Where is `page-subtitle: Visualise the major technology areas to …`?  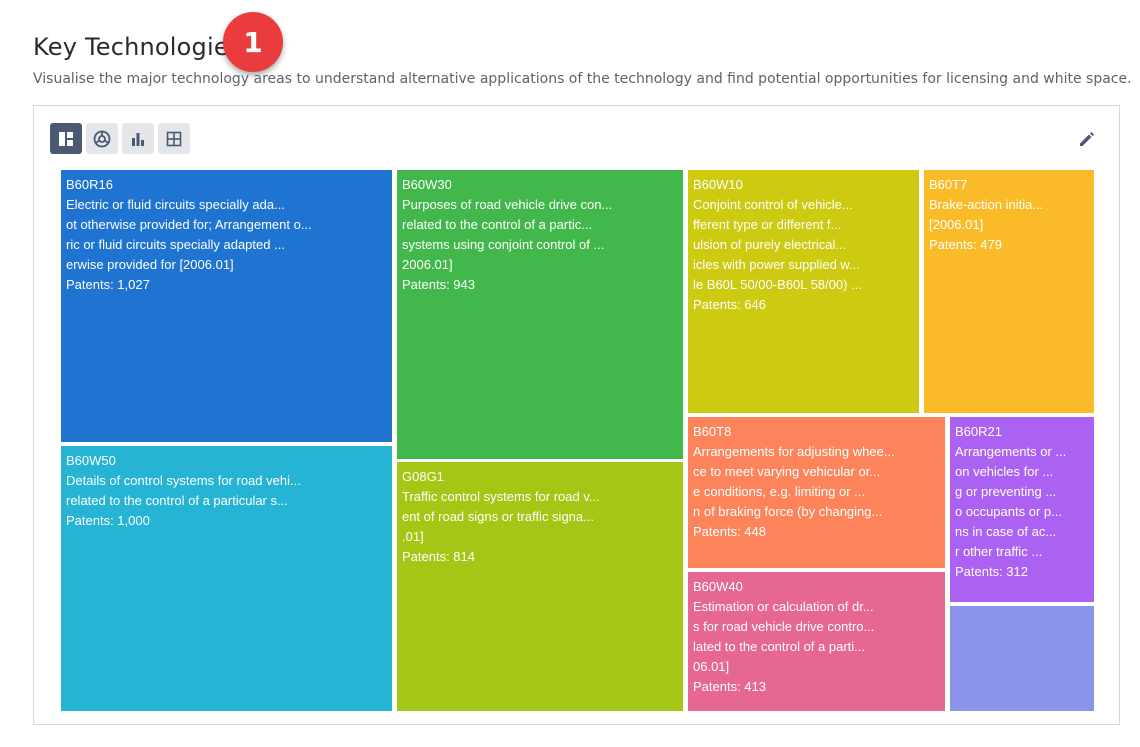
page-subtitle: Visualise the major technology areas to … is located at coordinates (582, 79).